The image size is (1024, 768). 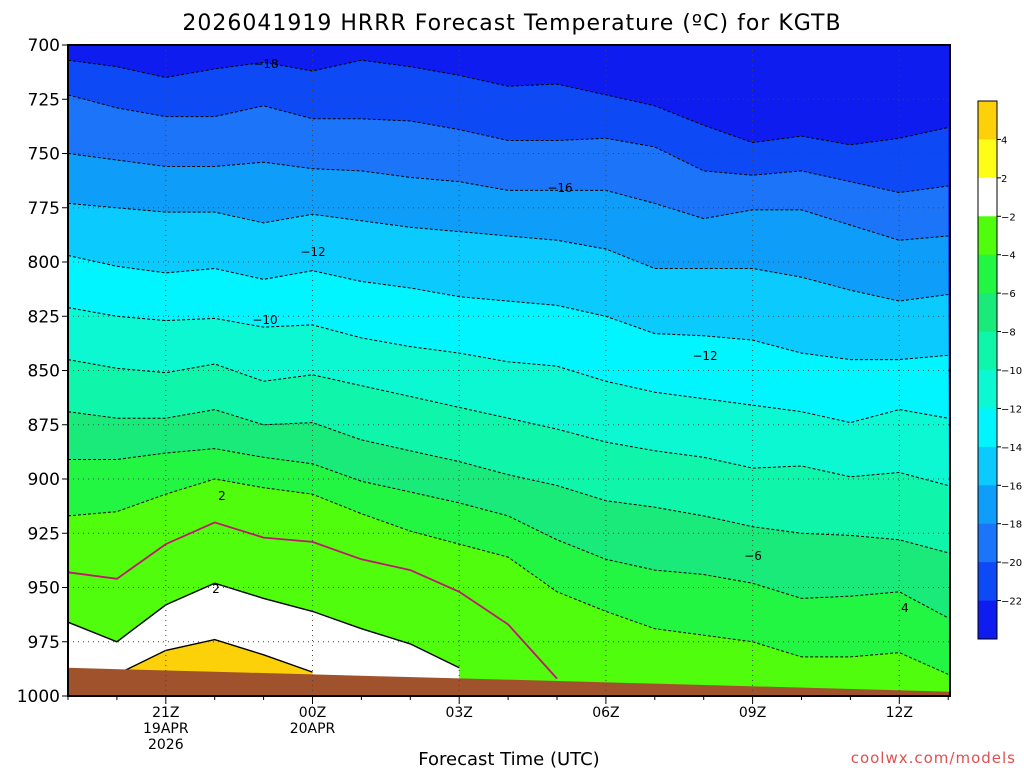 I want to click on colorbar-tick-label: −8, so click(x=1008, y=333).